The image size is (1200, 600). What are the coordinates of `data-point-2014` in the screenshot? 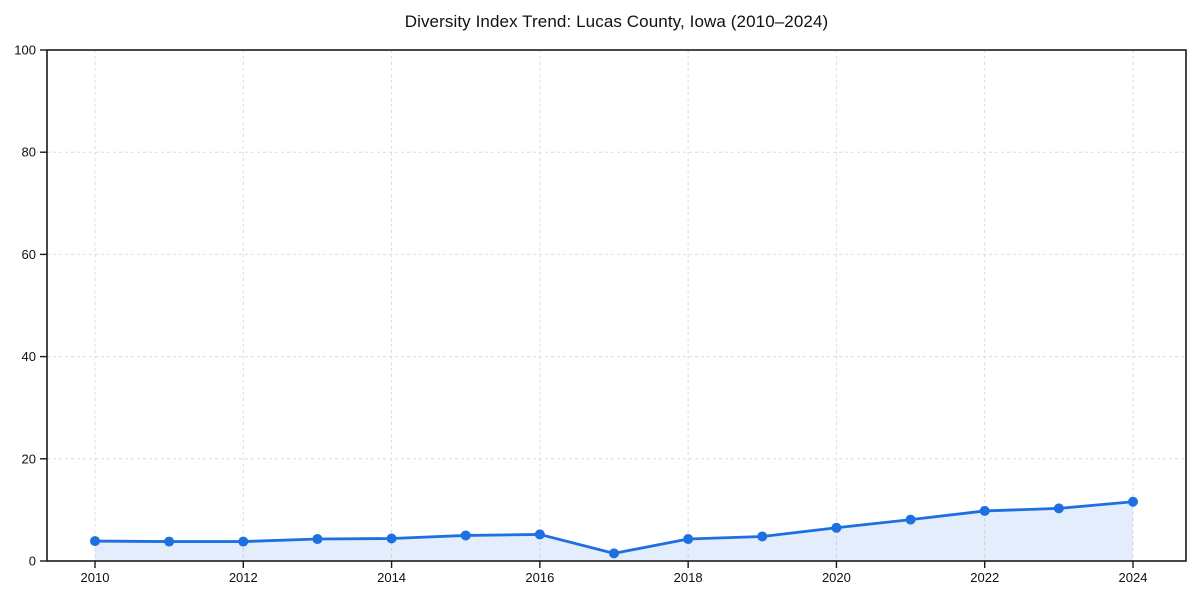 It's located at (391, 538).